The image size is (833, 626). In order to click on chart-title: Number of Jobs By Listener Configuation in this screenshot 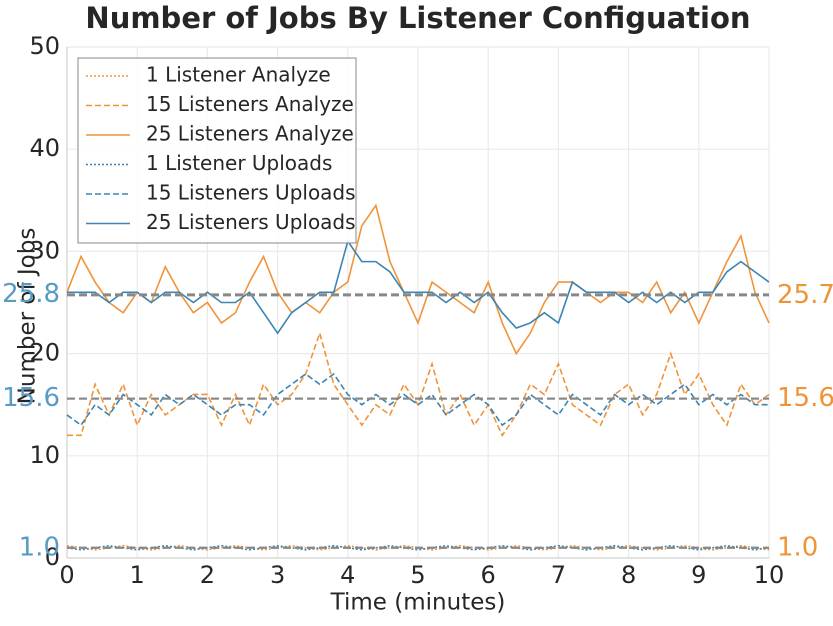, I will do `click(417, 18)`.